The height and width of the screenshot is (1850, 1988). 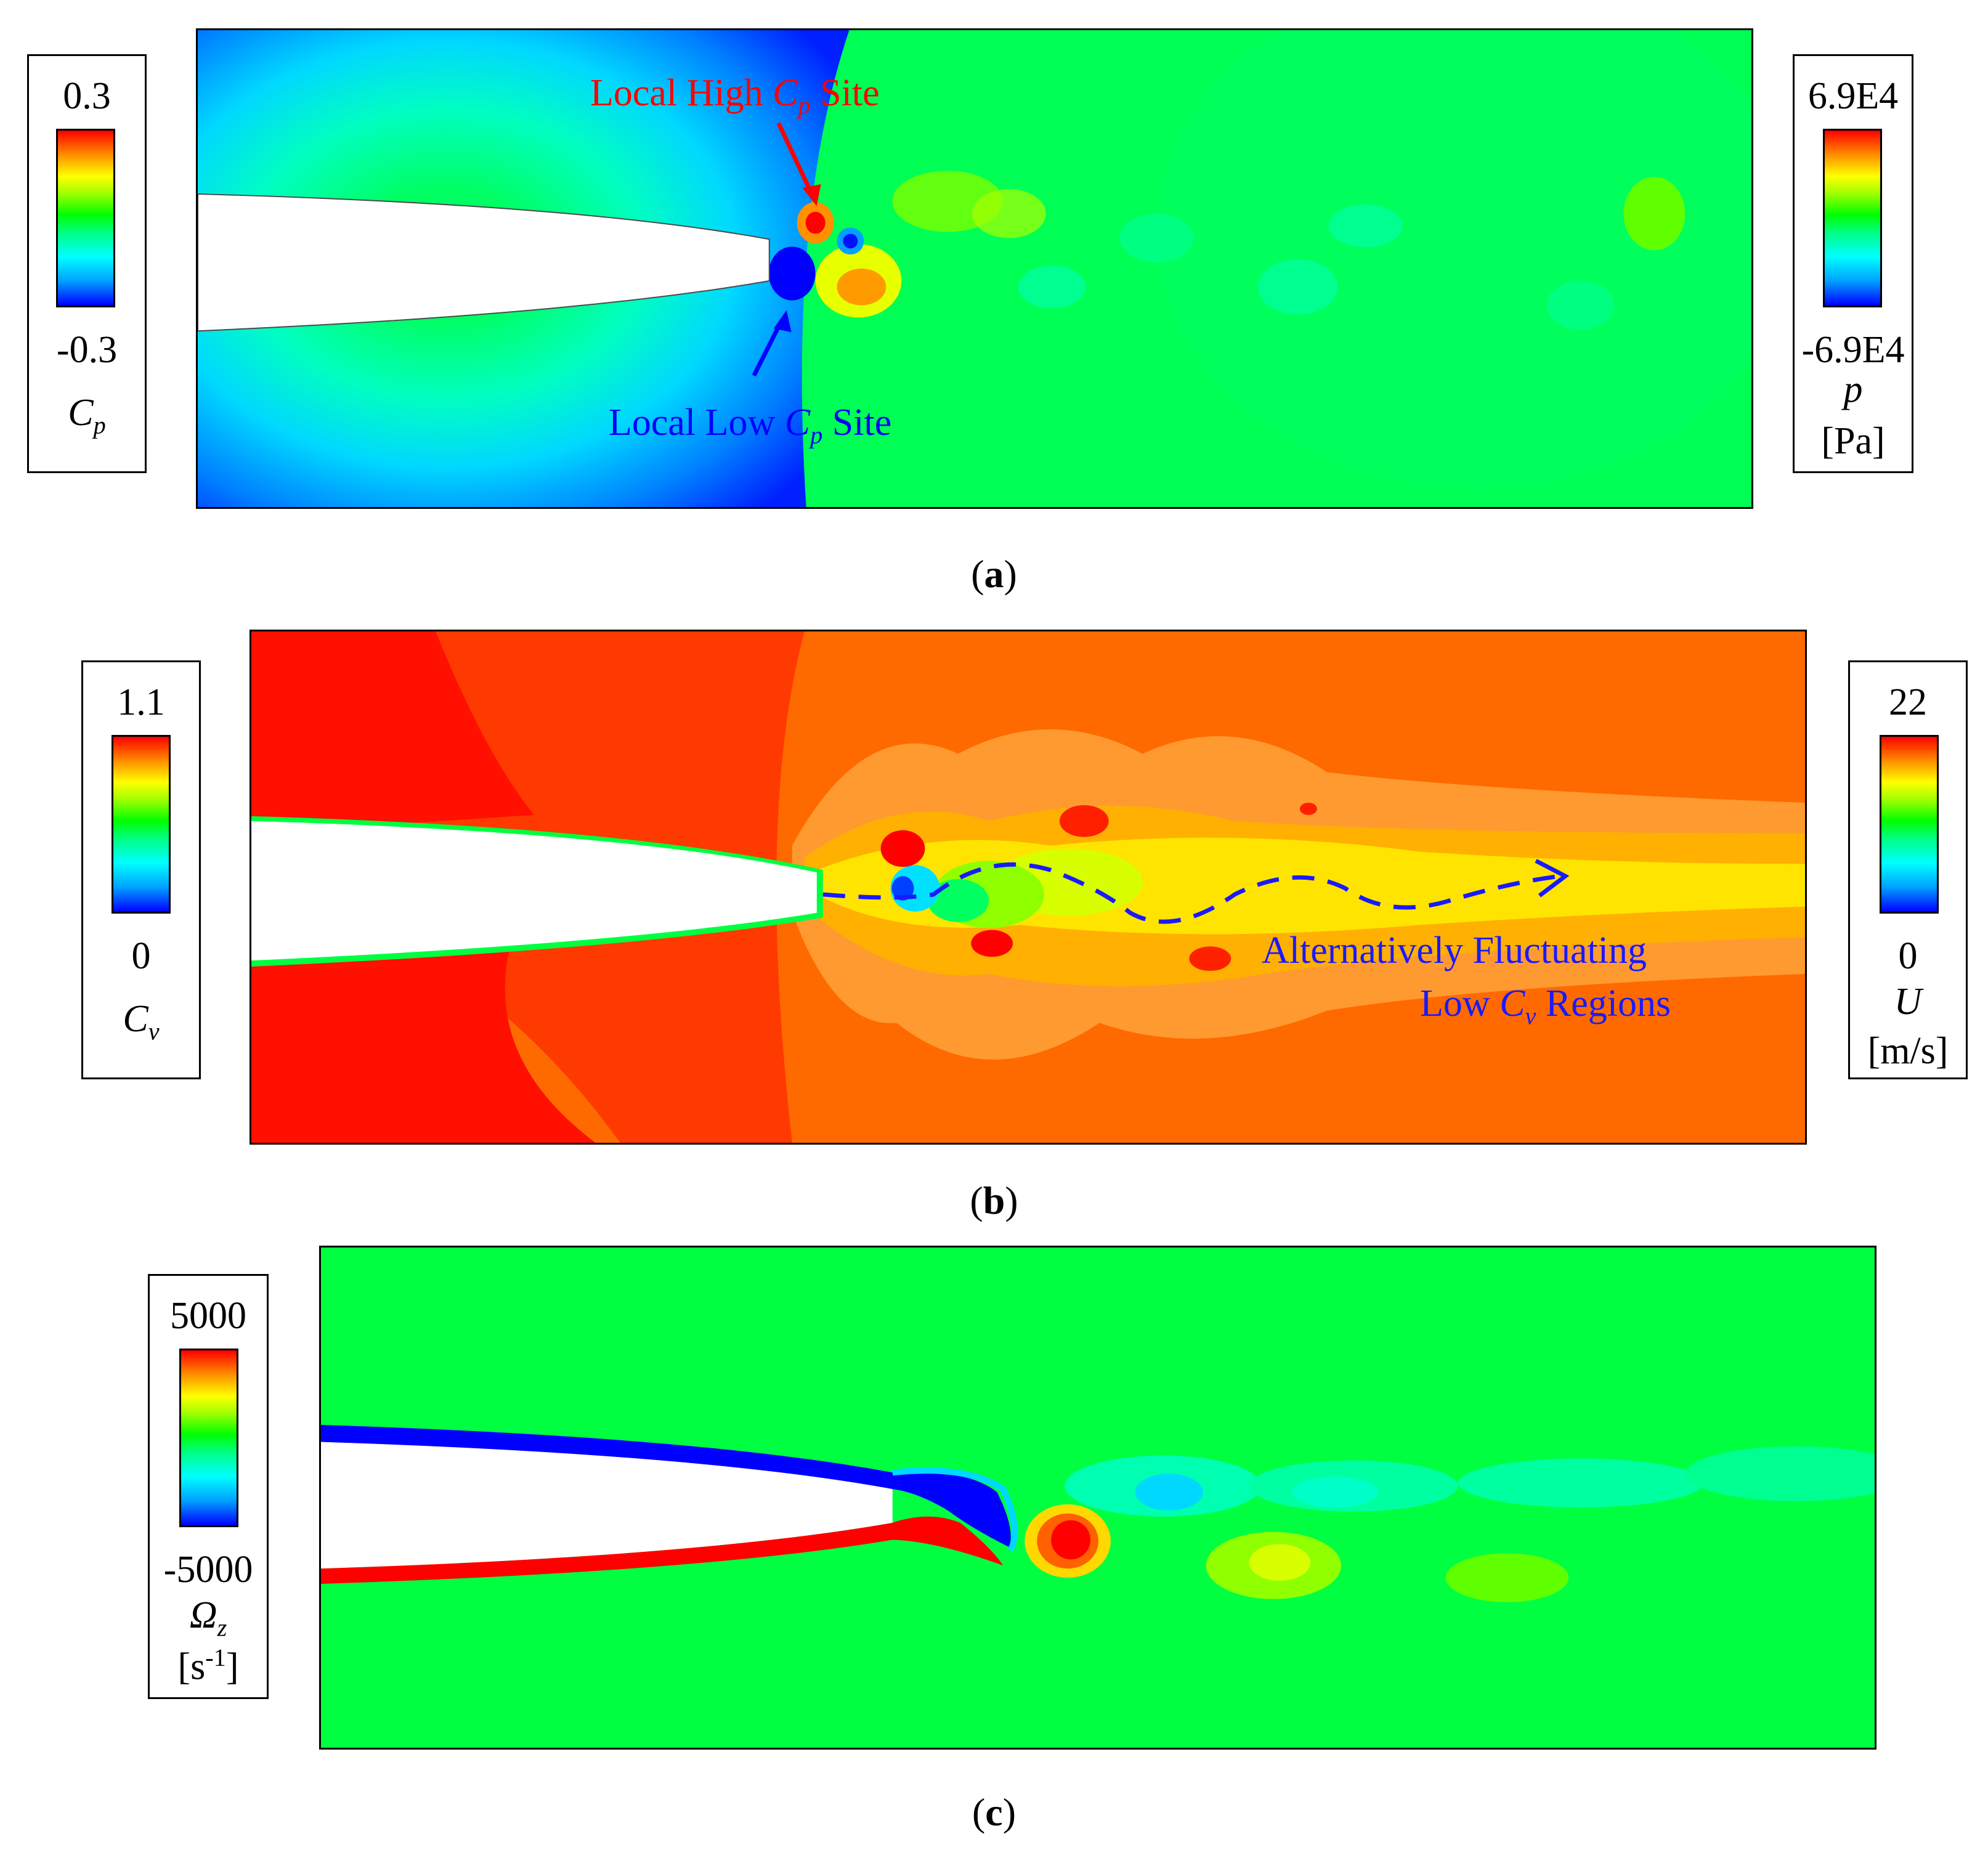 I want to click on cp-legend-min: -0.3, so click(x=87, y=350).